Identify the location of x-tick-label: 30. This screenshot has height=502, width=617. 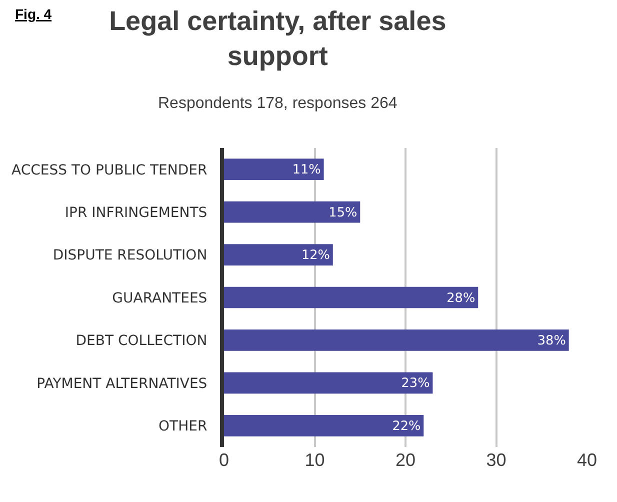
(496, 460).